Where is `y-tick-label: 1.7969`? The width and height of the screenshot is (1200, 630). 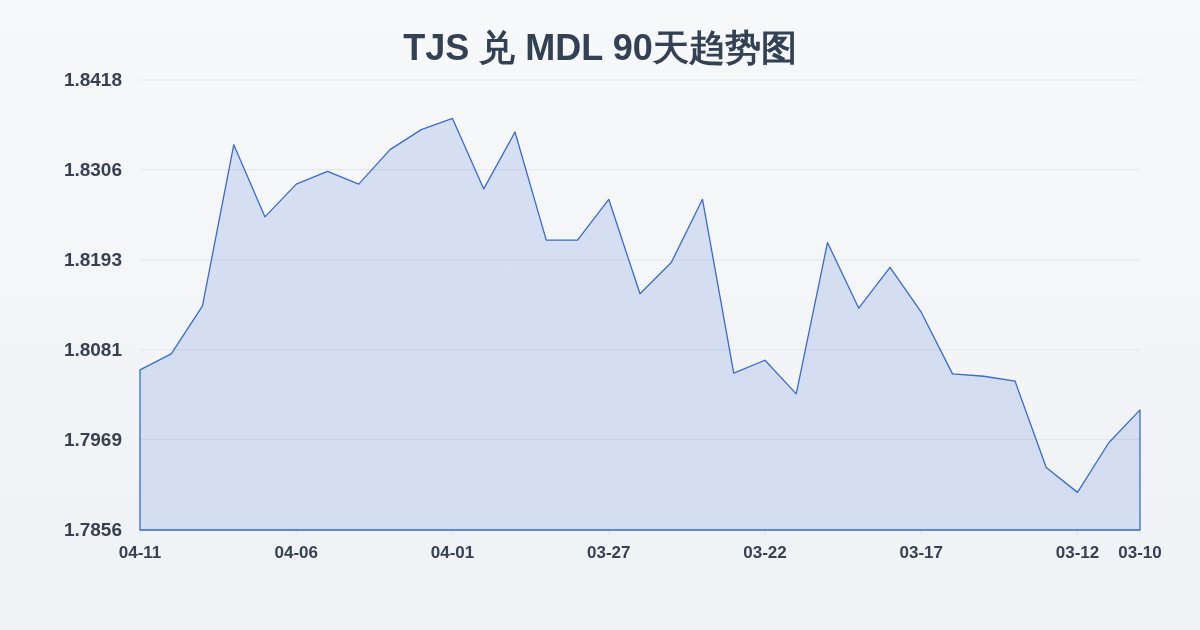
y-tick-label: 1.7969 is located at coordinates (92, 439).